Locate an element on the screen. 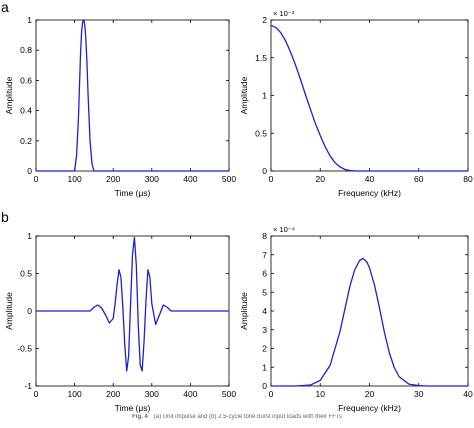 The height and width of the screenshot is (428, 474). y-tick-label: 0.4 is located at coordinates (26, 111).